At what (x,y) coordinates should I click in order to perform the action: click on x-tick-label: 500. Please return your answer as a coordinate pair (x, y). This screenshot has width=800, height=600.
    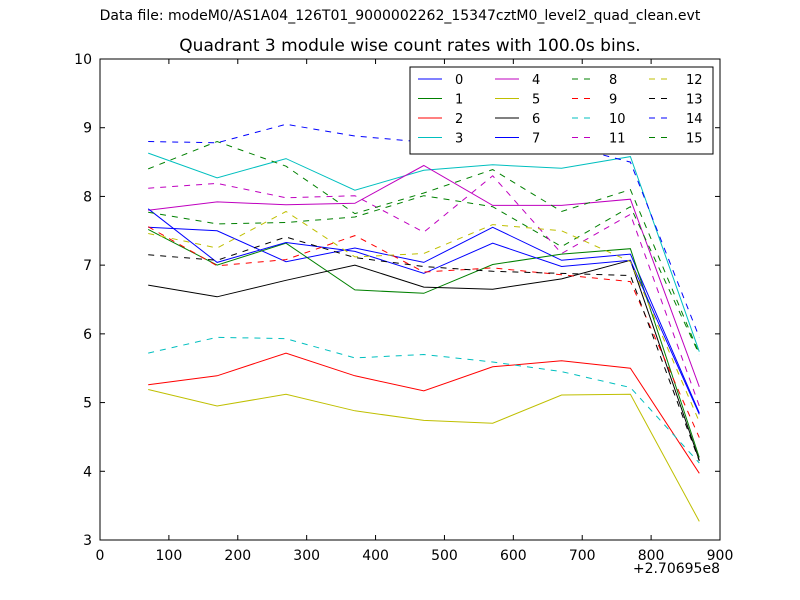
    Looking at the image, I should click on (444, 556).